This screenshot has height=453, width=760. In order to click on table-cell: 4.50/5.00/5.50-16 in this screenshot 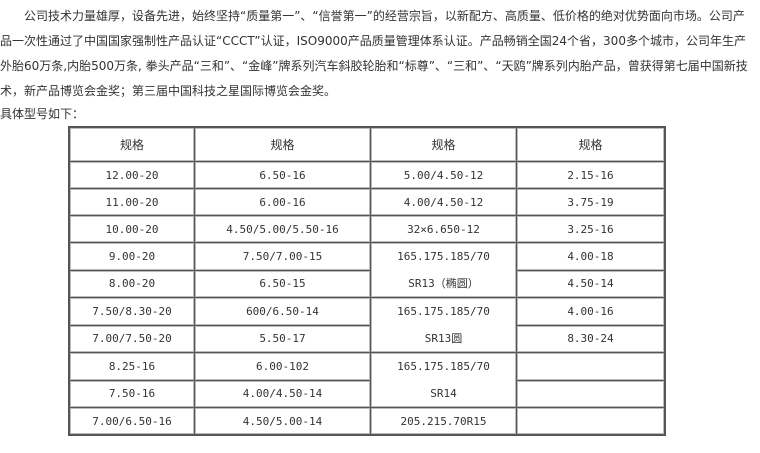, I will do `click(282, 229)`.